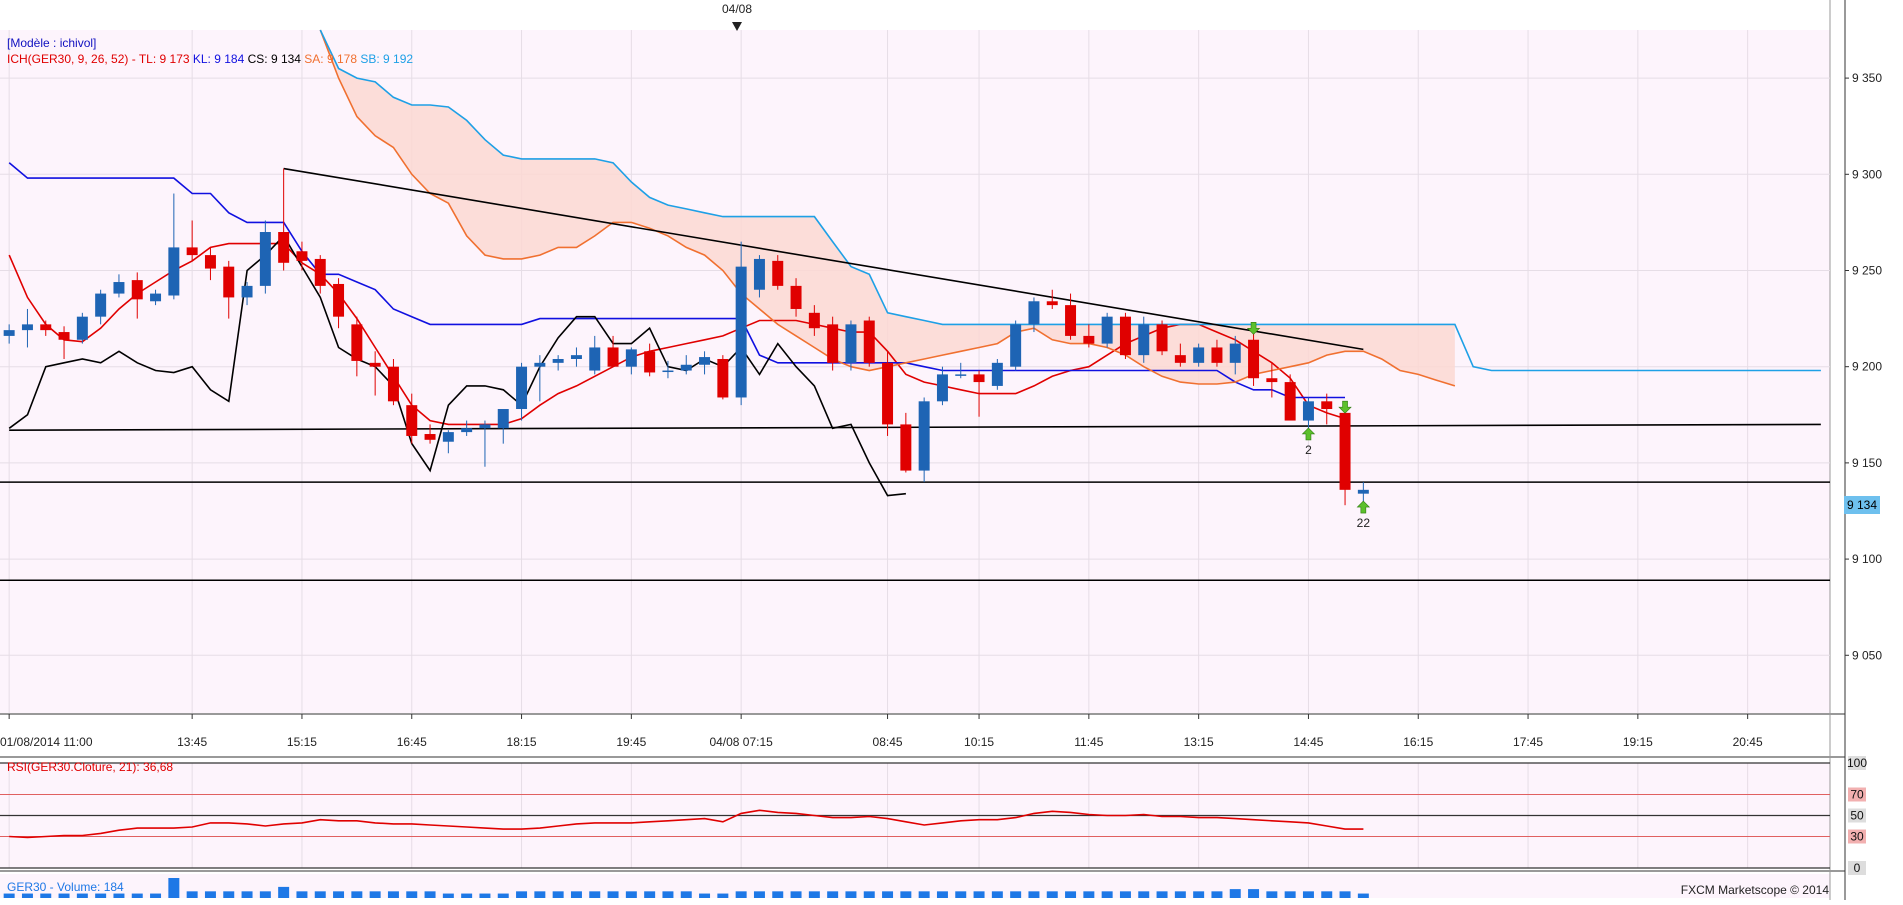  What do you see at coordinates (457, 365) in the screenshot?
I see `series-line-cs` at bounding box center [457, 365].